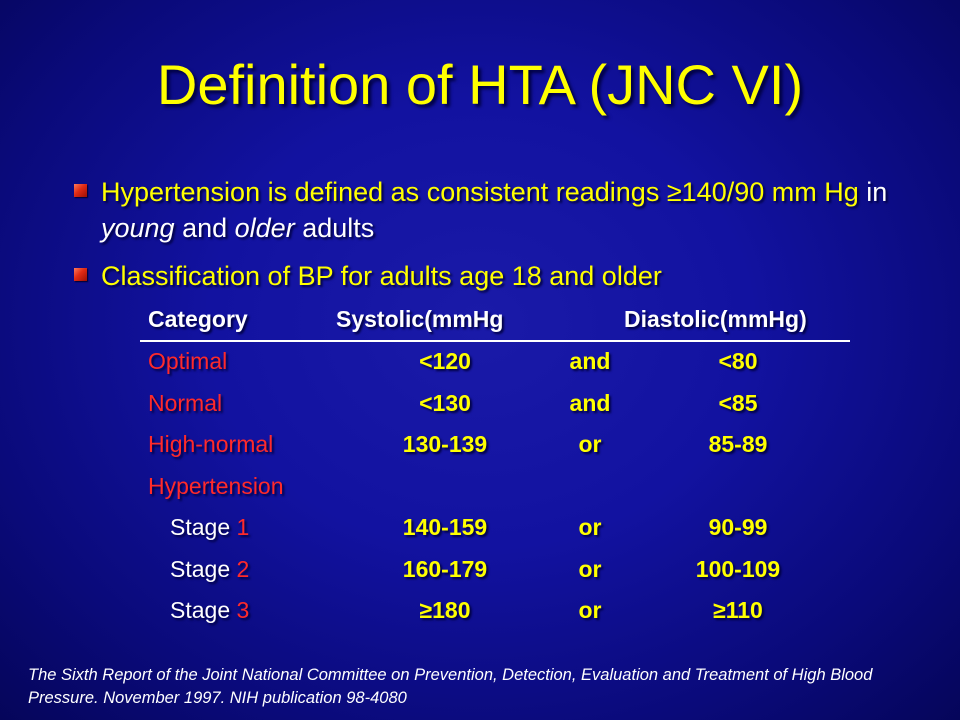 The width and height of the screenshot is (960, 720). Describe the element at coordinates (445, 568) in the screenshot. I see `row-systolic: 160-179` at that location.